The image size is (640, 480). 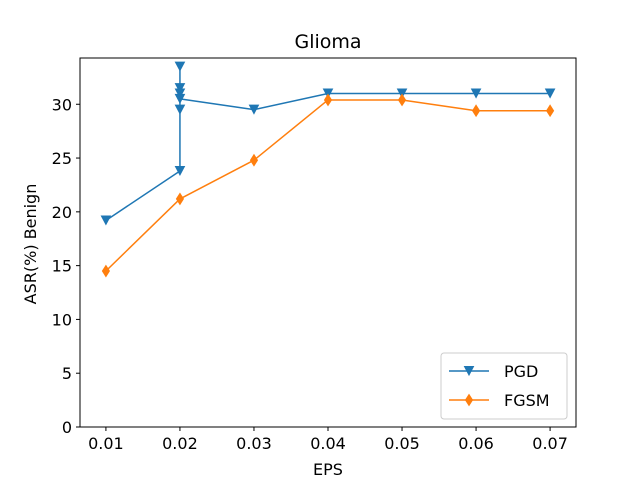 I want to click on legend-marker-pgd, so click(x=469, y=371).